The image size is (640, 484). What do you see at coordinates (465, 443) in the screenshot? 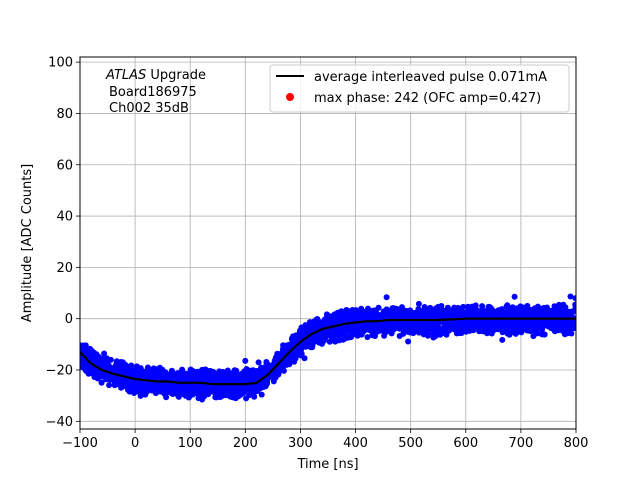
I see `x-tick-label: 600` at bounding box center [465, 443].